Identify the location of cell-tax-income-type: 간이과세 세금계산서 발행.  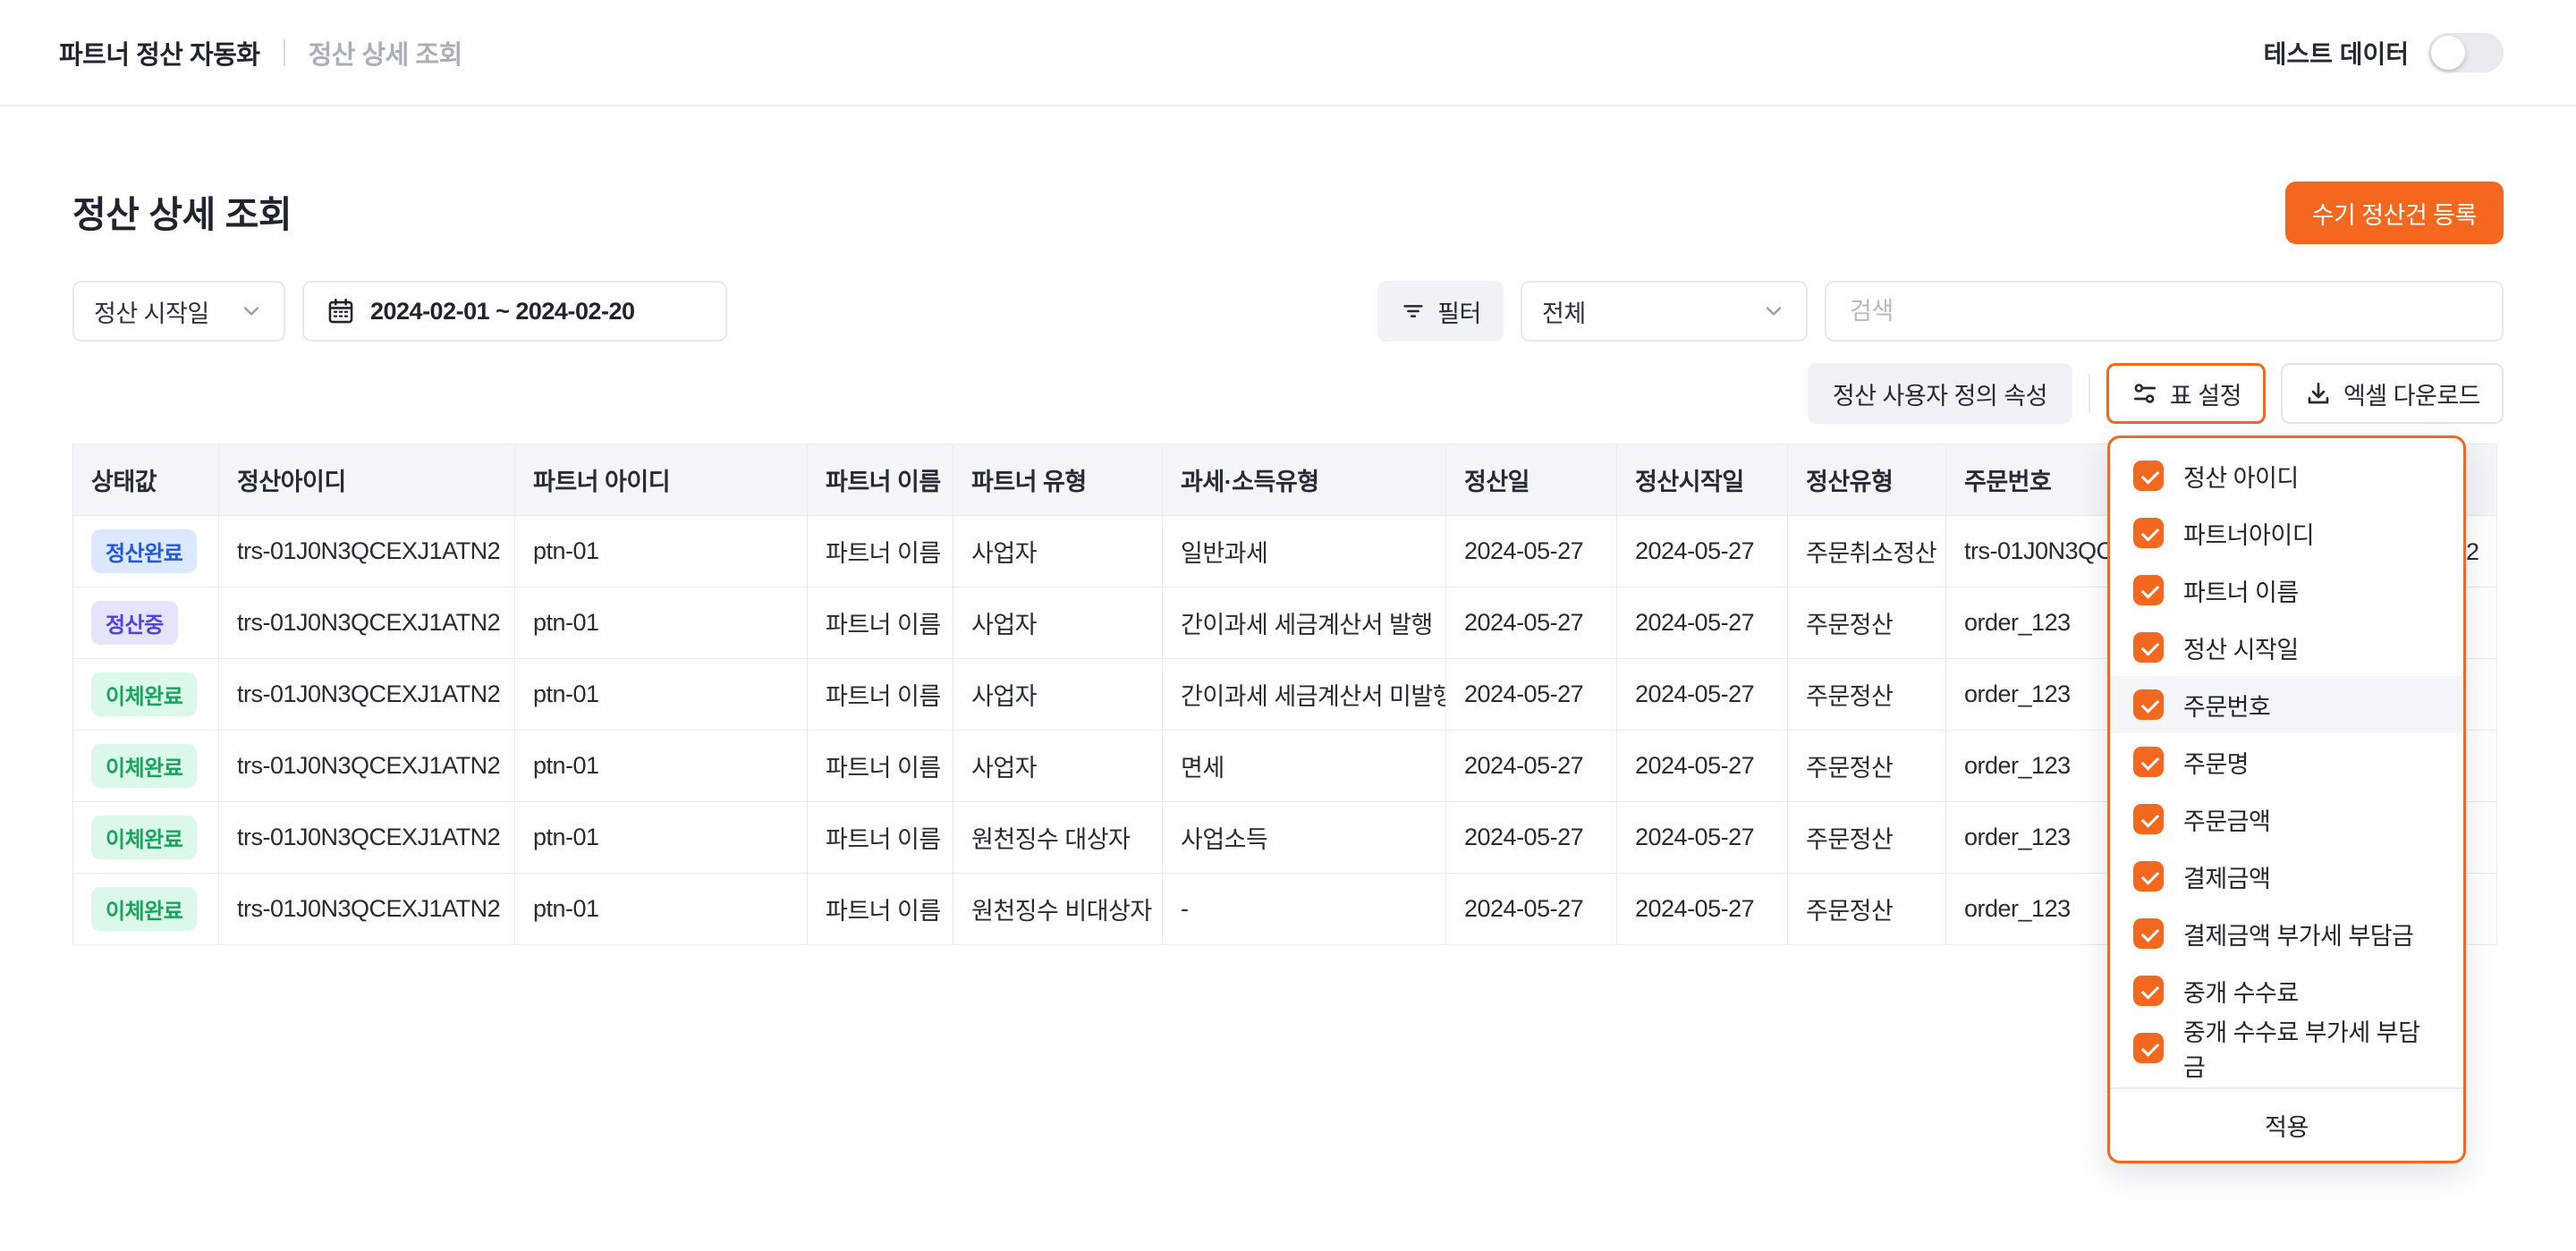
(1304, 623).